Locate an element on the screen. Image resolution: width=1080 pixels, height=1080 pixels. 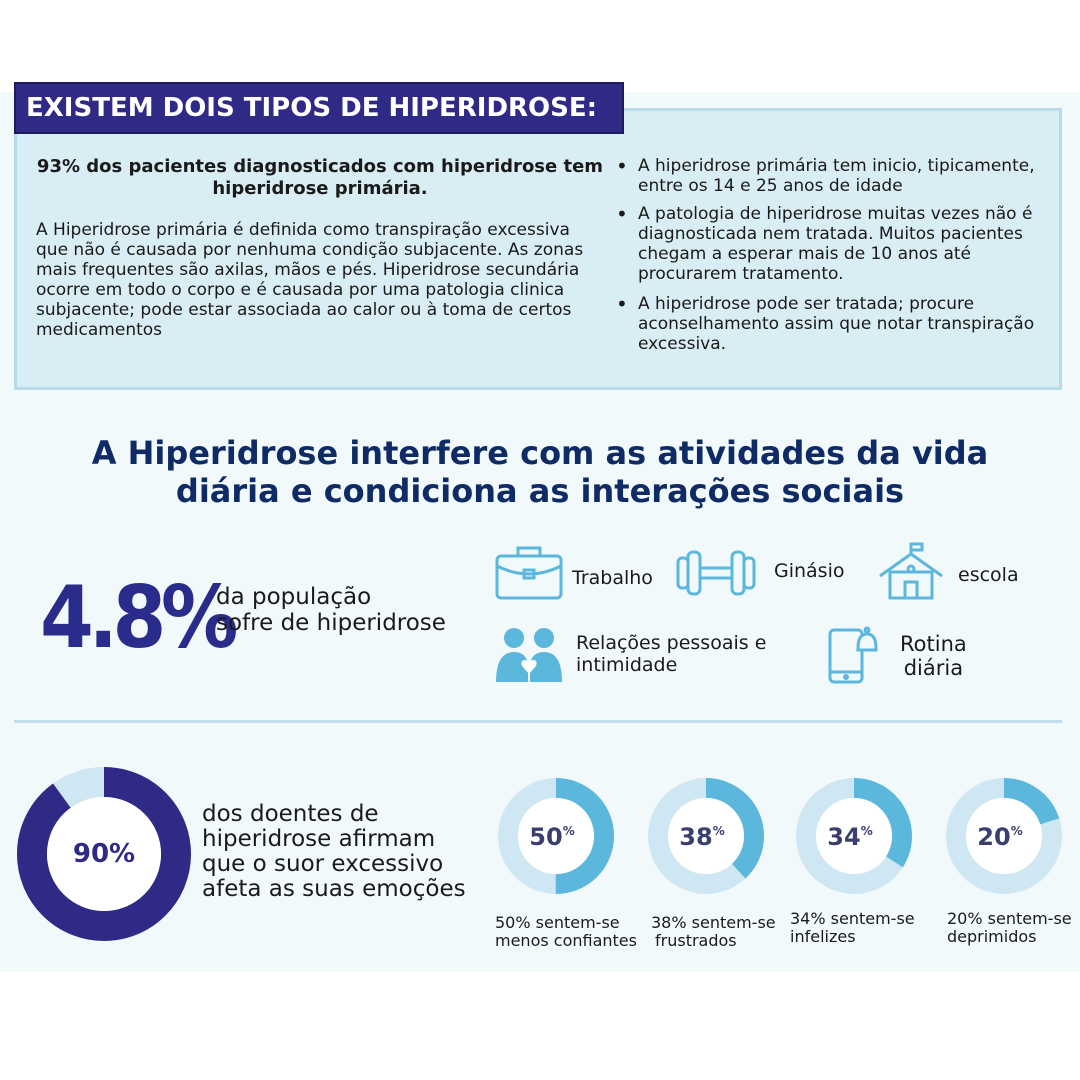
donut-frustration-value: 38 is located at coordinates (695, 837).